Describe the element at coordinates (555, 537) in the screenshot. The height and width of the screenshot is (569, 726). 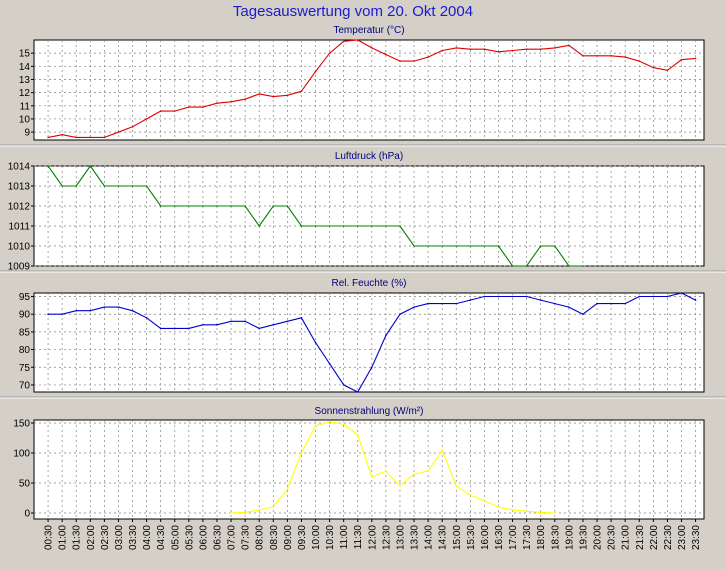
I see `x-tick-label: 18:30` at that location.